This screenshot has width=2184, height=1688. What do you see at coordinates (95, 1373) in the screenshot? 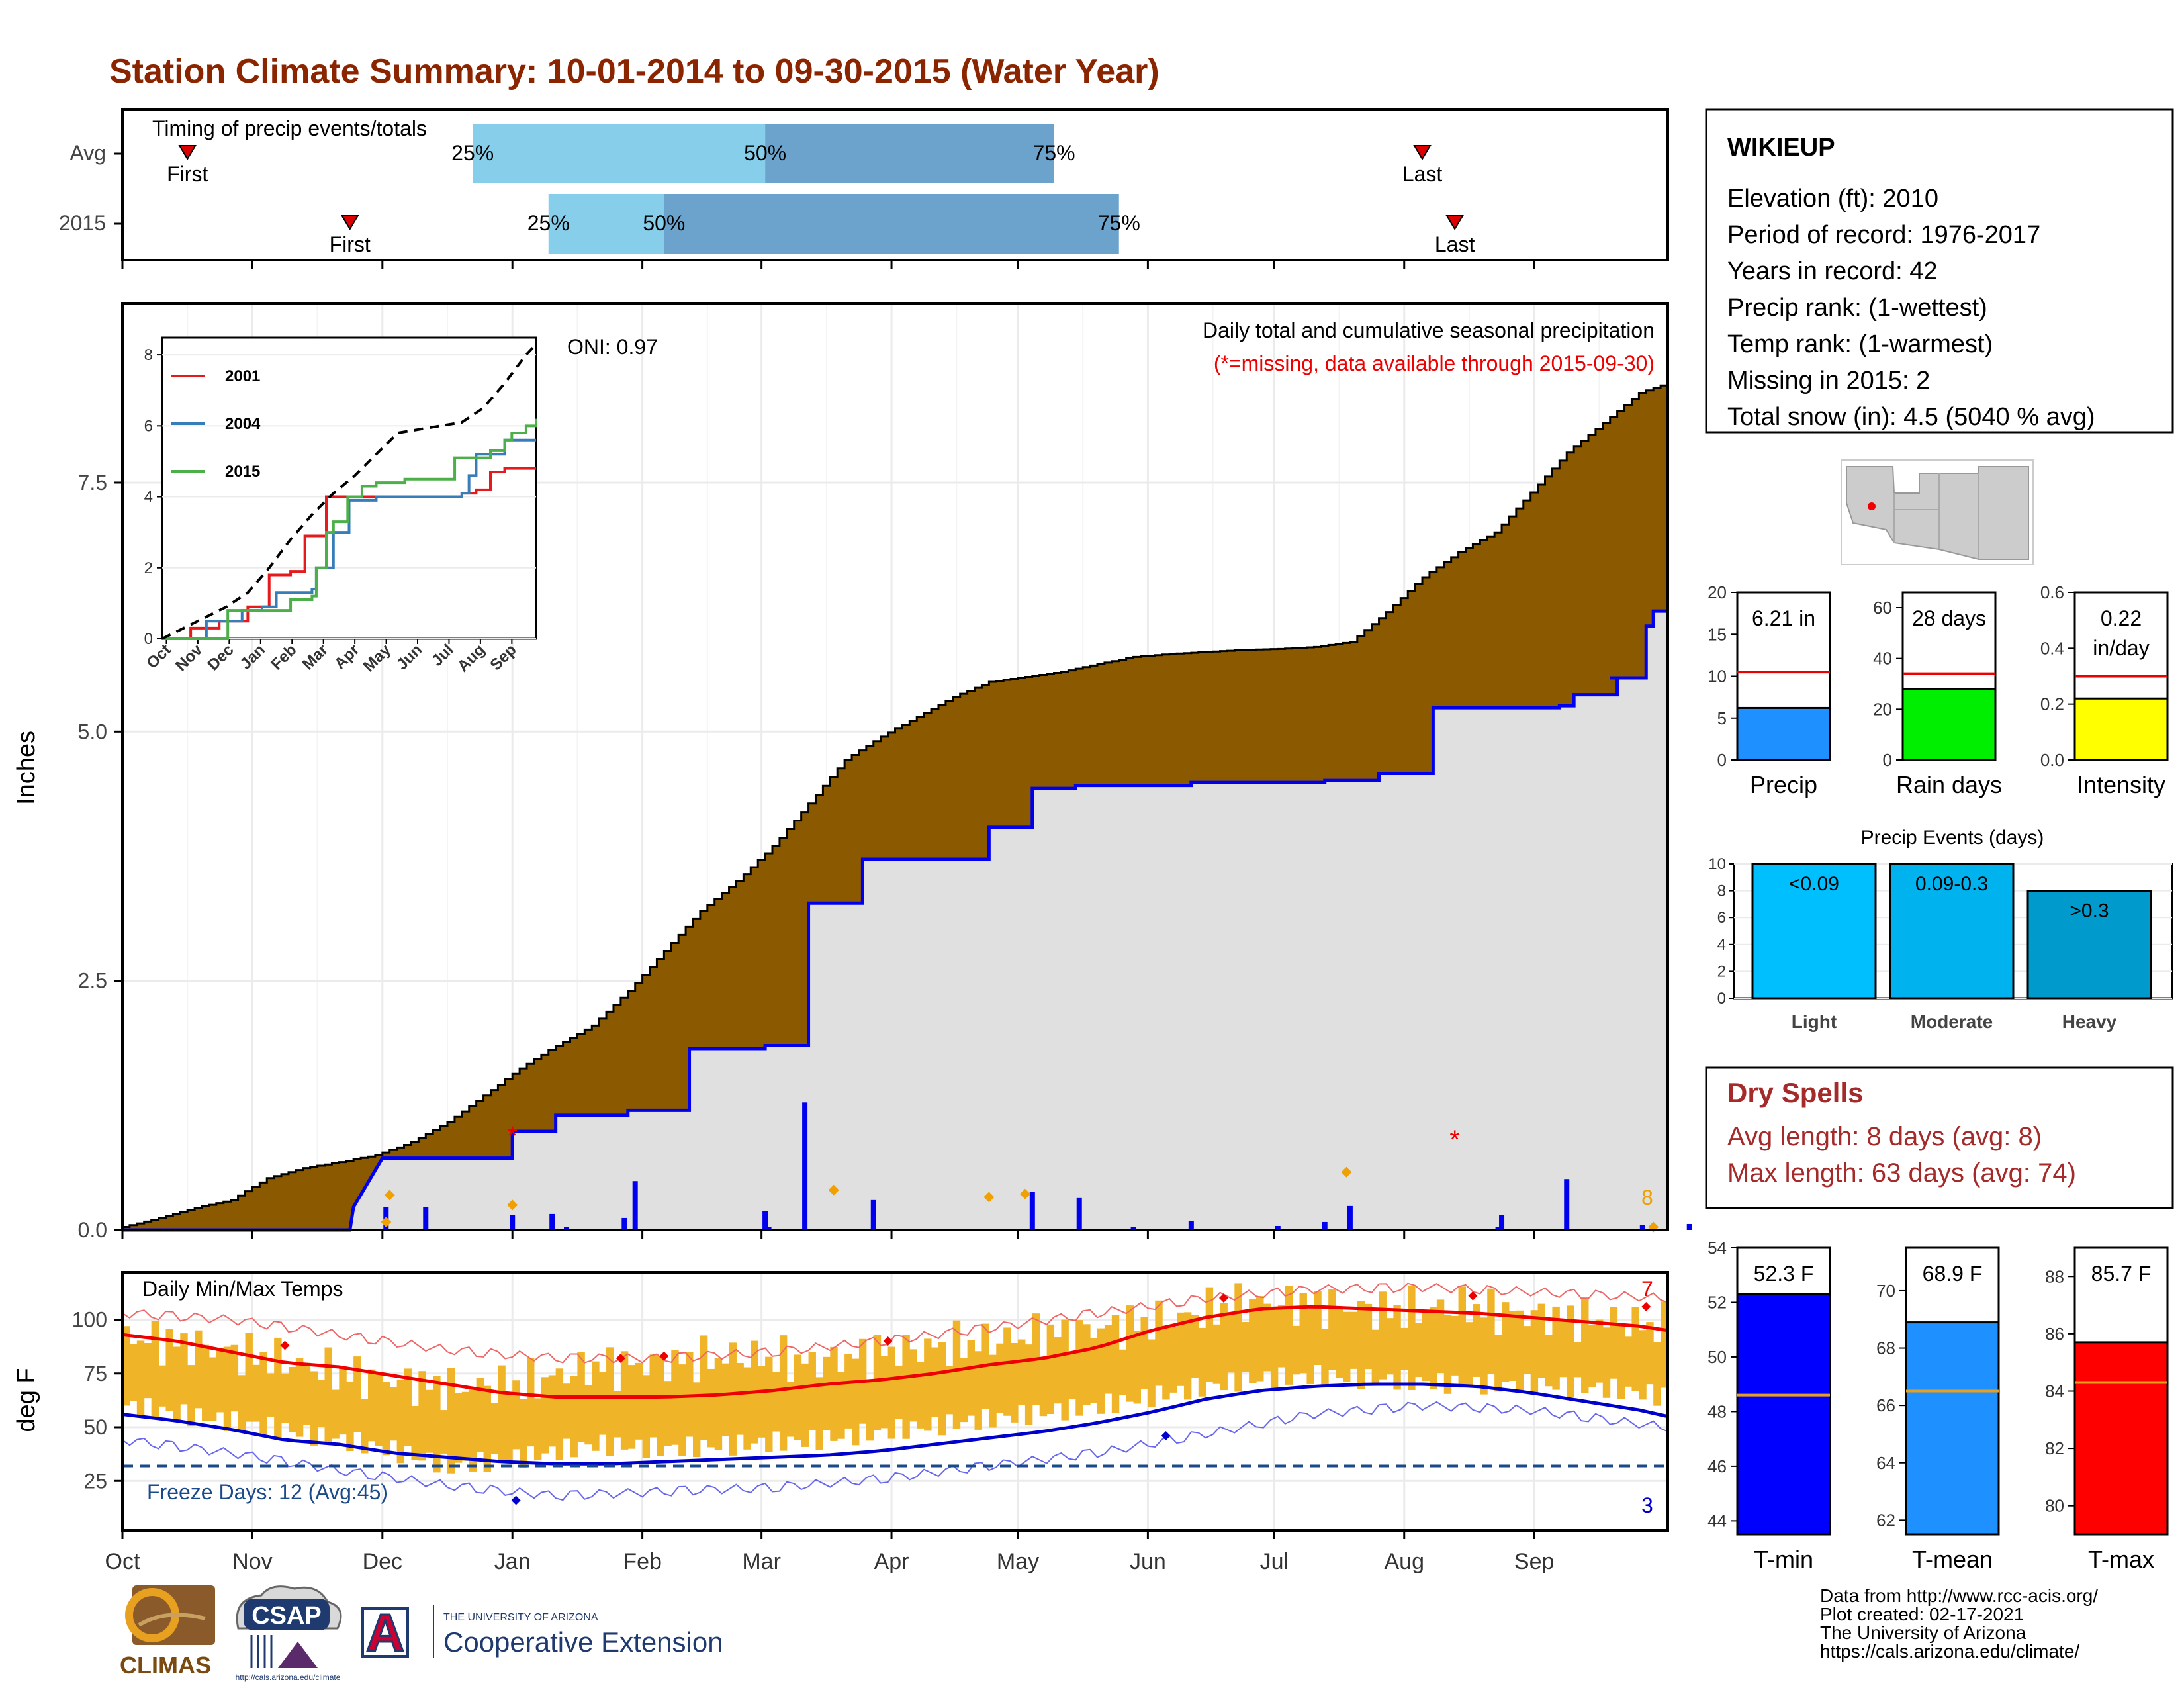
I see `temp-ytick-label: 75` at bounding box center [95, 1373].